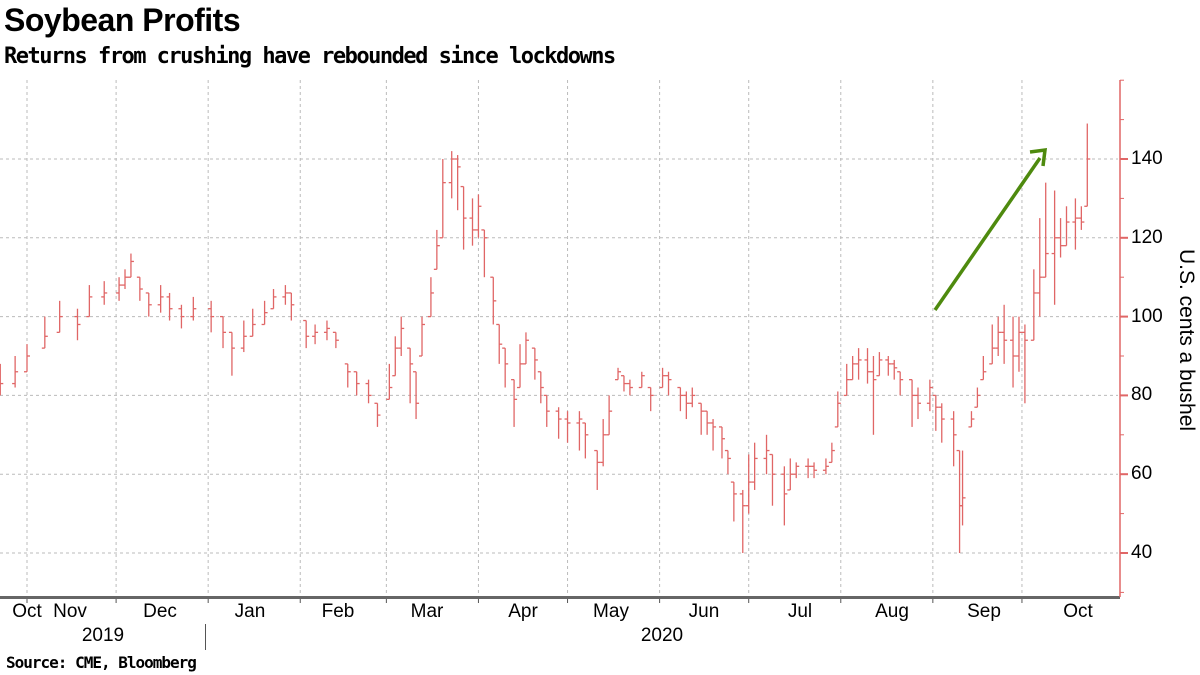 The width and height of the screenshot is (1200, 675). I want to click on month-label: Nov, so click(70, 611).